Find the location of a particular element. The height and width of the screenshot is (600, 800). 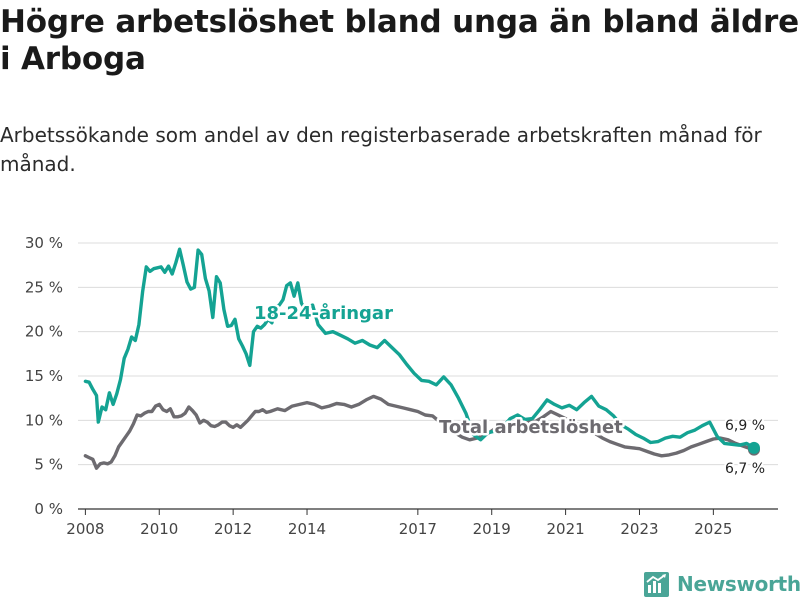

end-label-total-halo: 6,7 % is located at coordinates (745, 469).